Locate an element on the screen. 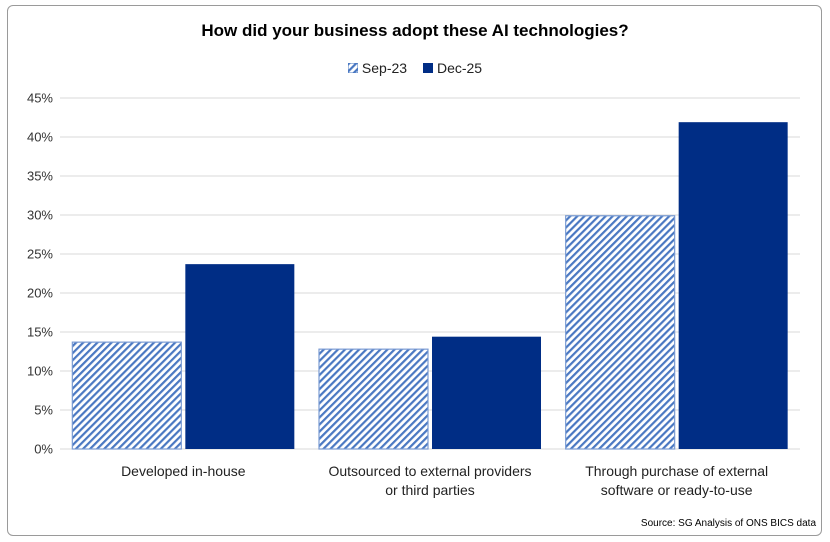 The width and height of the screenshot is (830, 542). x-category-label-line: Outsourced to external providers is located at coordinates (430, 471).